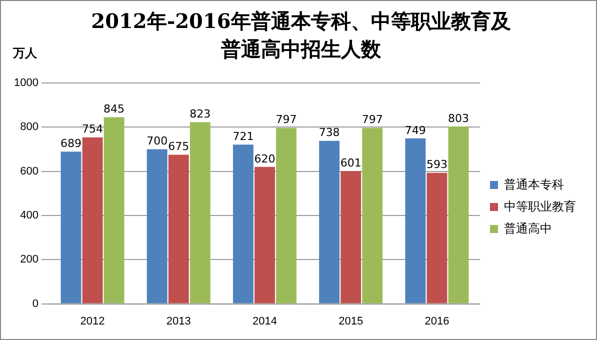 Image resolution: width=597 pixels, height=340 pixels. What do you see at coordinates (29, 171) in the screenshot?
I see `y-tick-label: 600` at bounding box center [29, 171].